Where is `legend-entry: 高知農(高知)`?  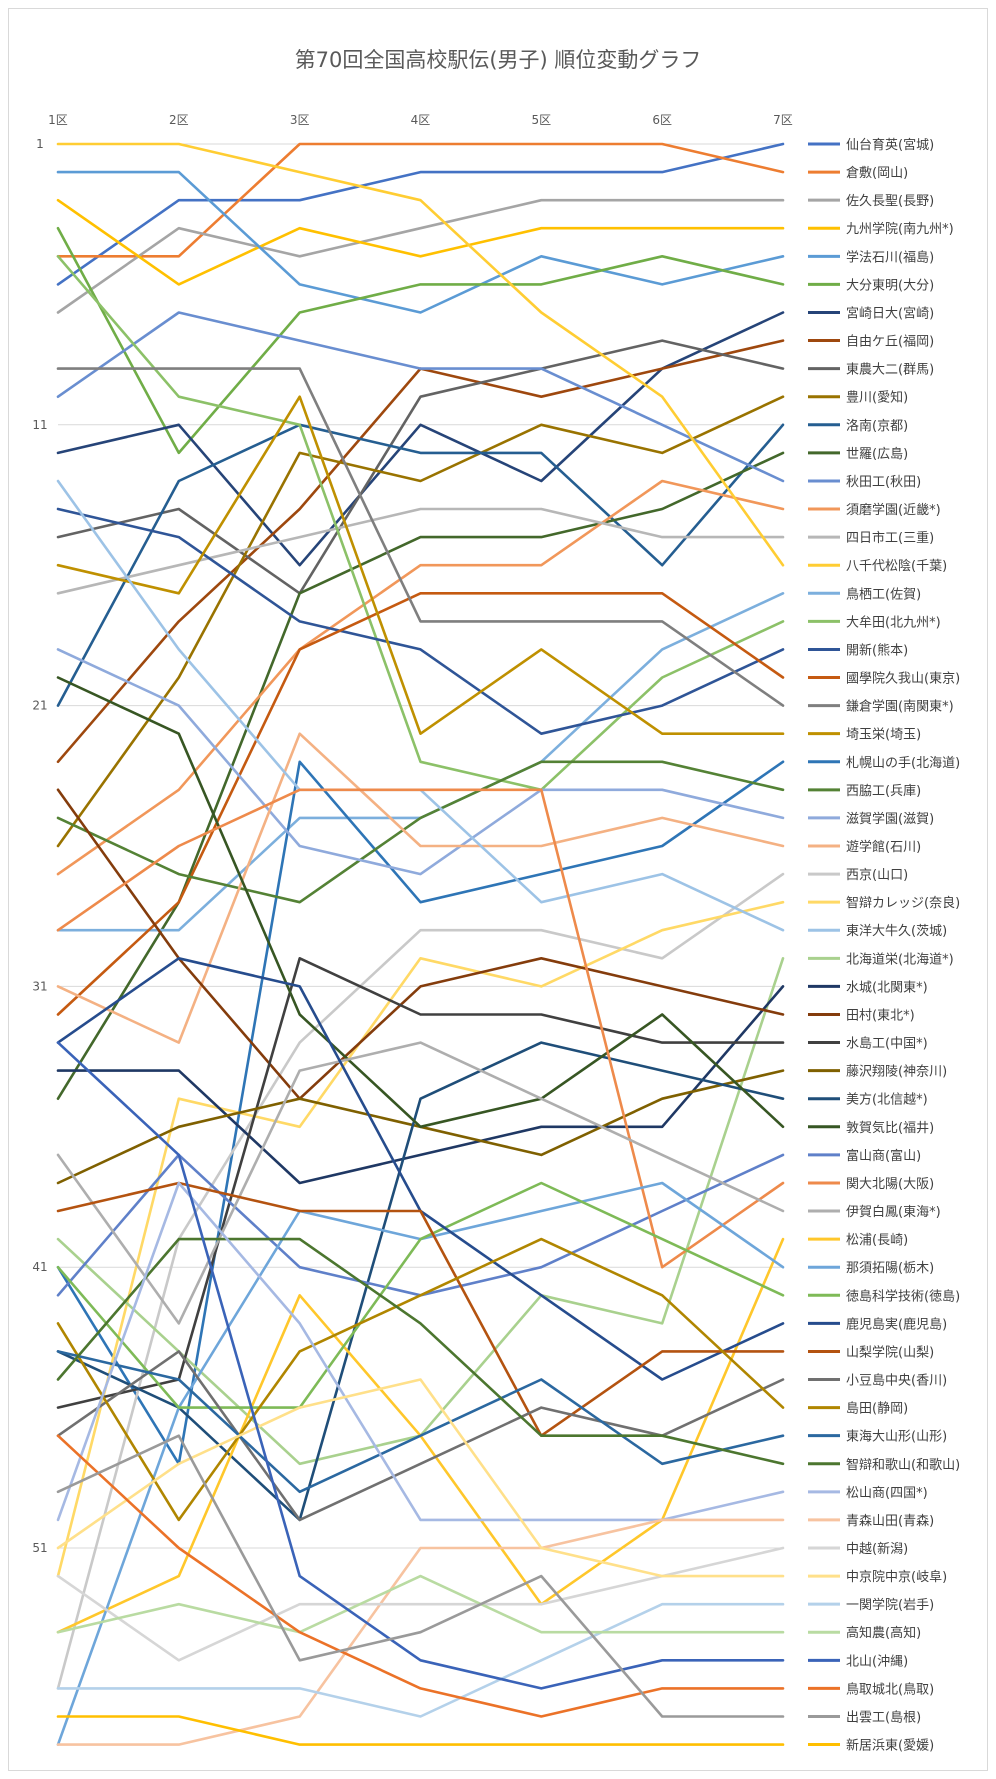
legend-entry: 高知農(高知) is located at coordinates (883, 1633).